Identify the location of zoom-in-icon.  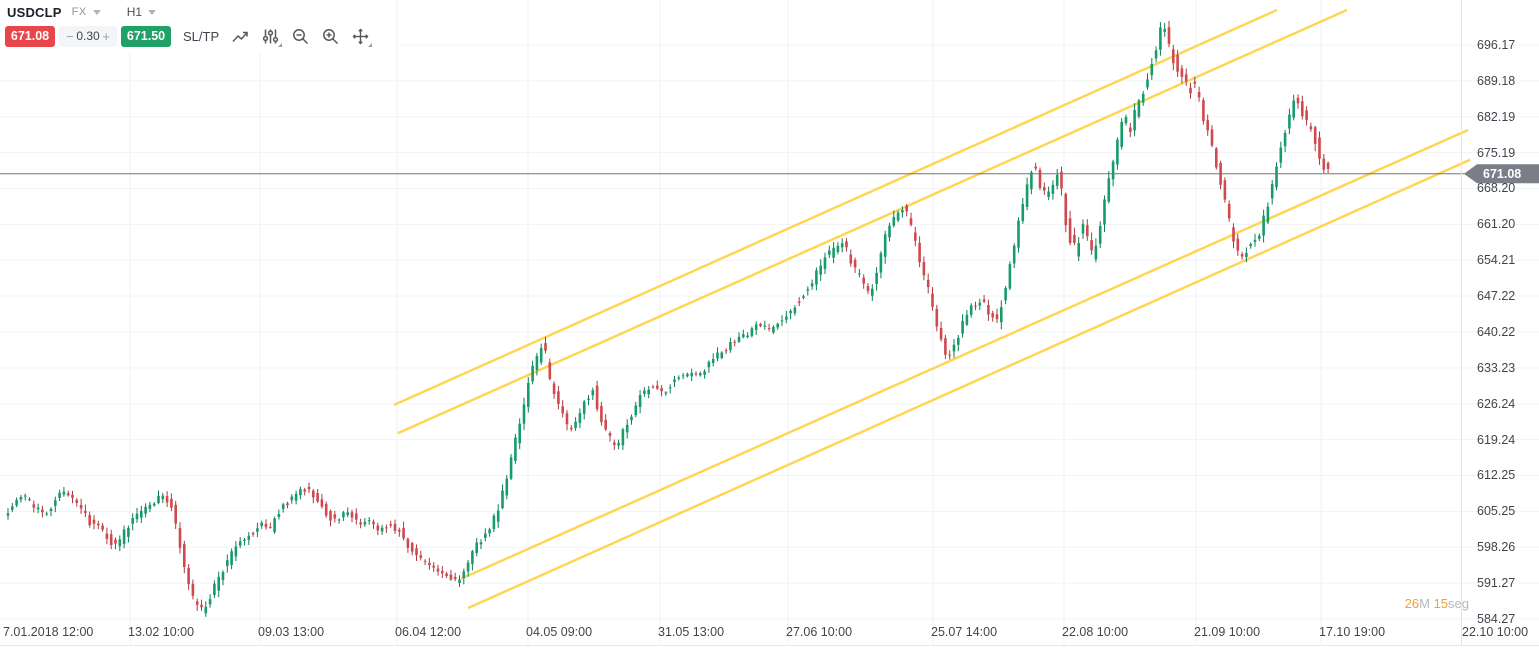
(330, 36).